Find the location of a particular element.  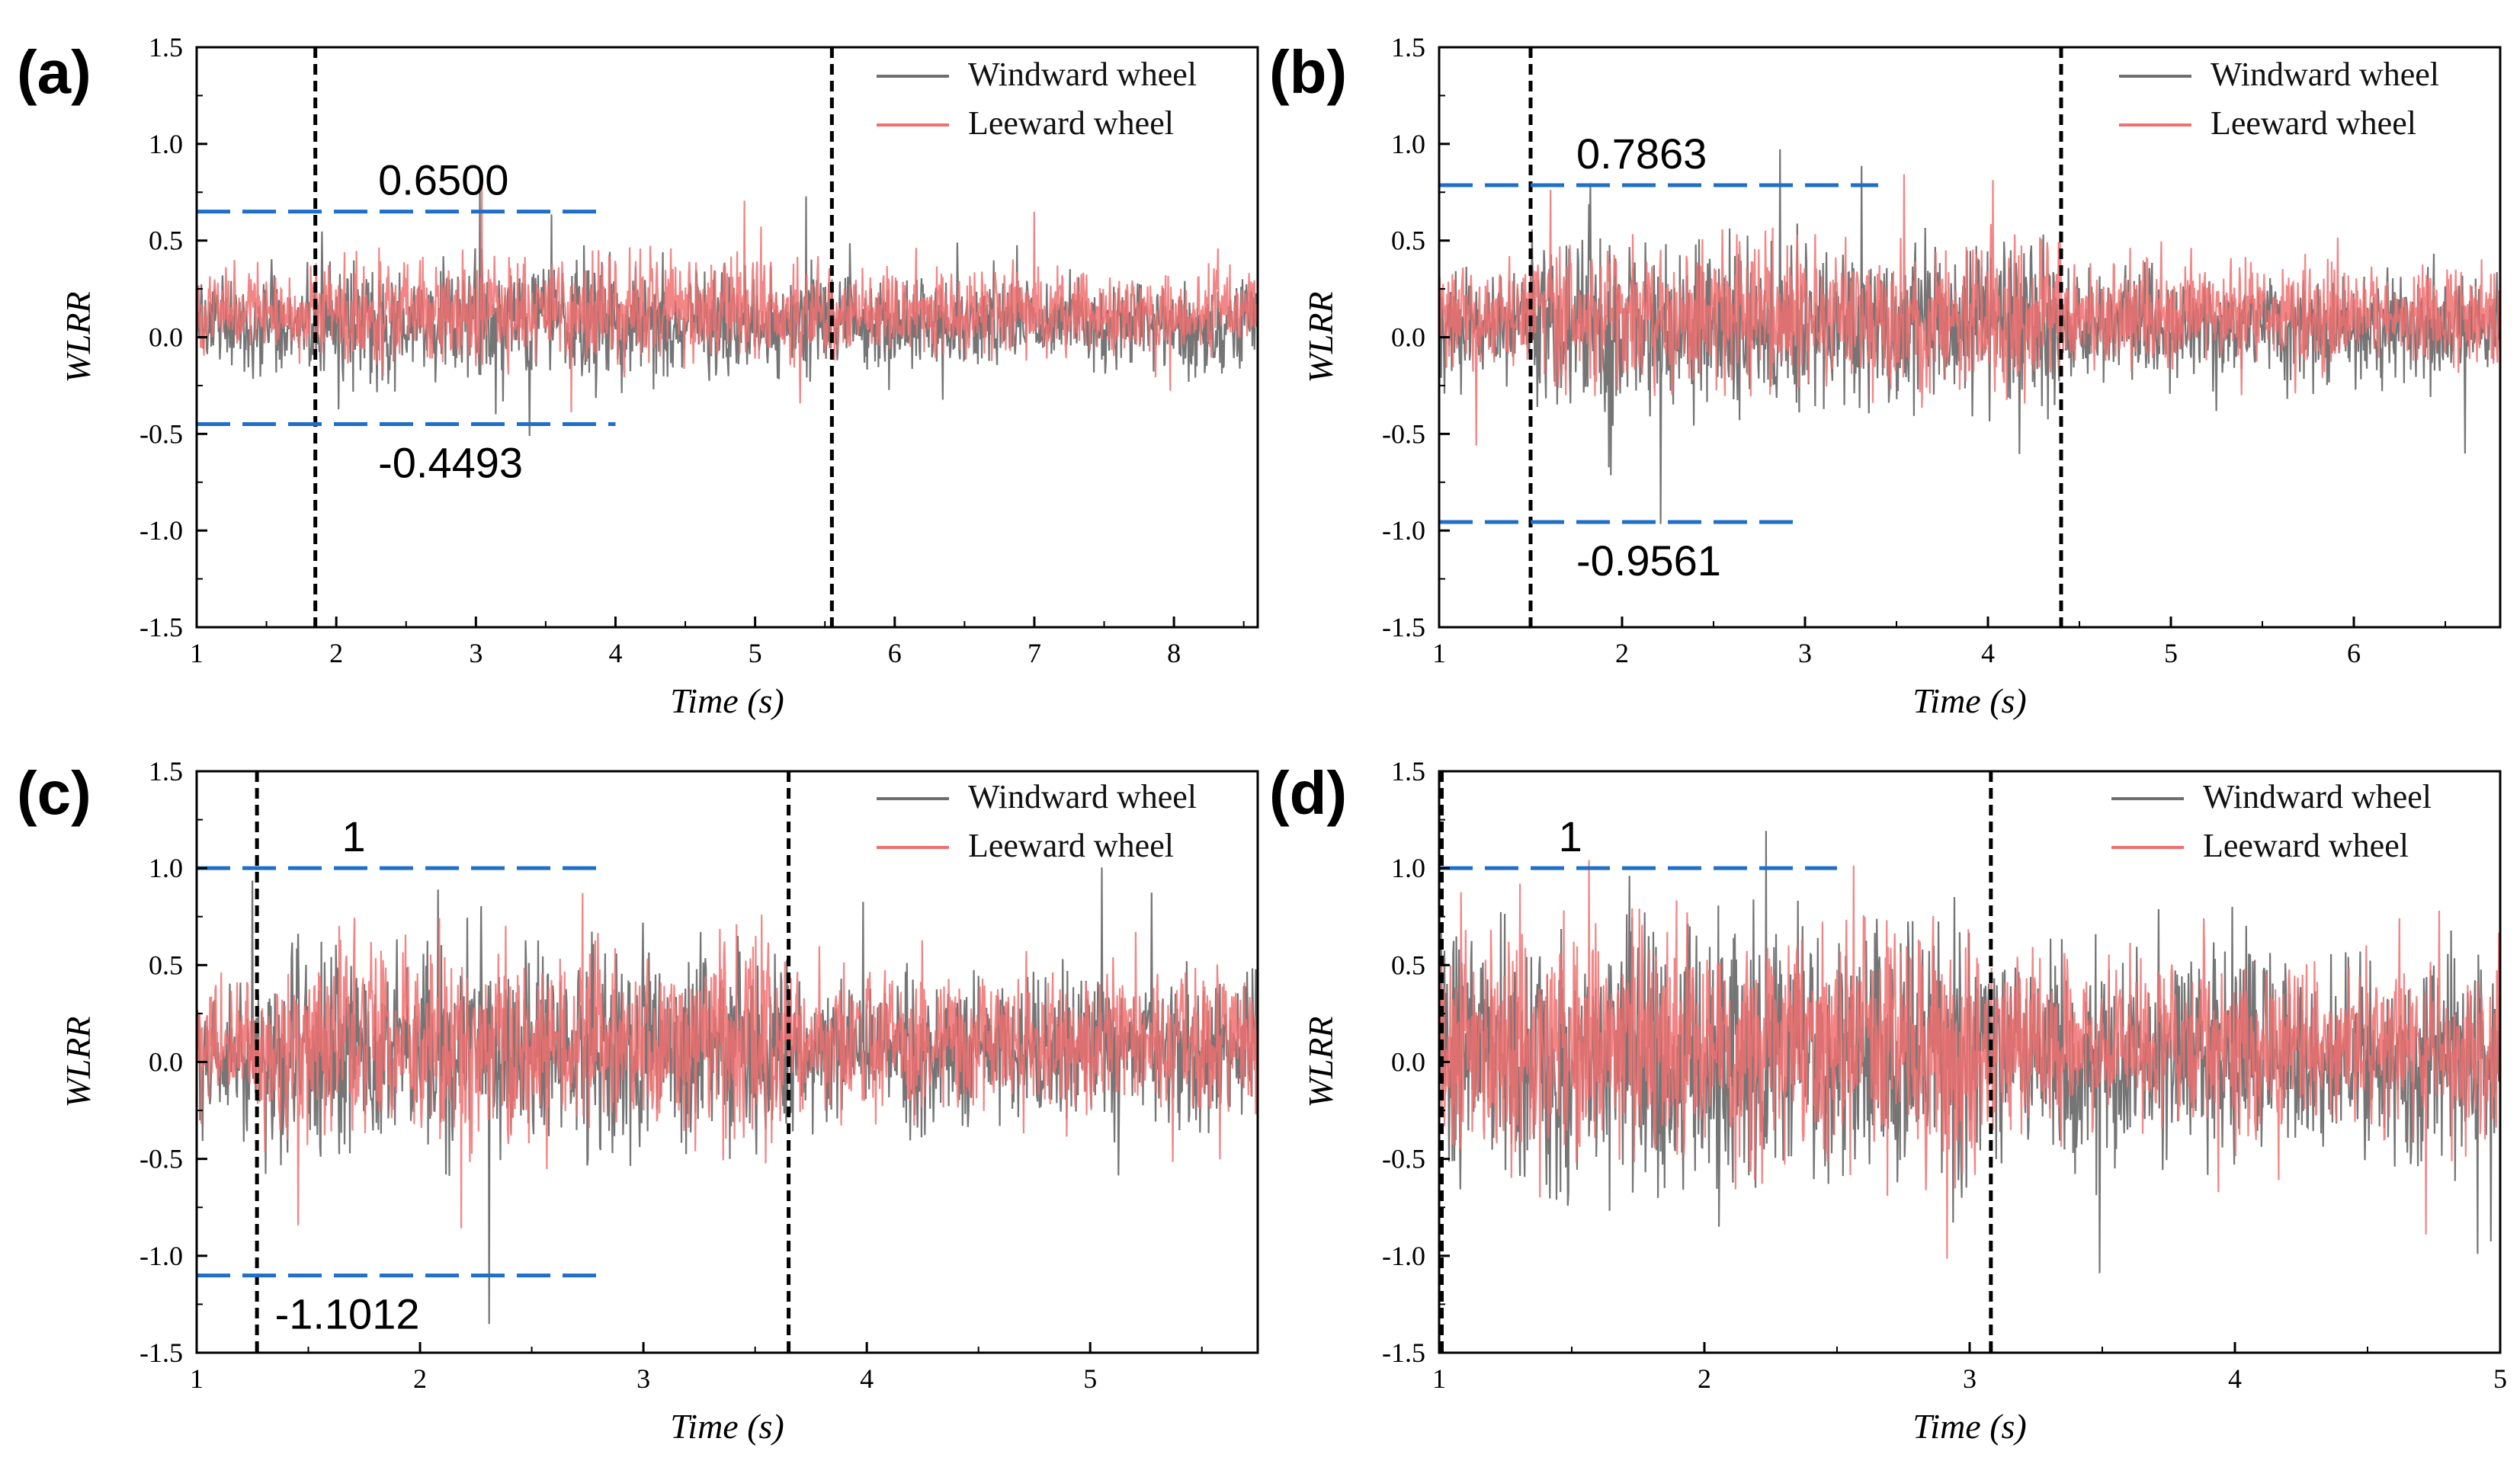

panel-label: (a) is located at coordinates (54, 72).